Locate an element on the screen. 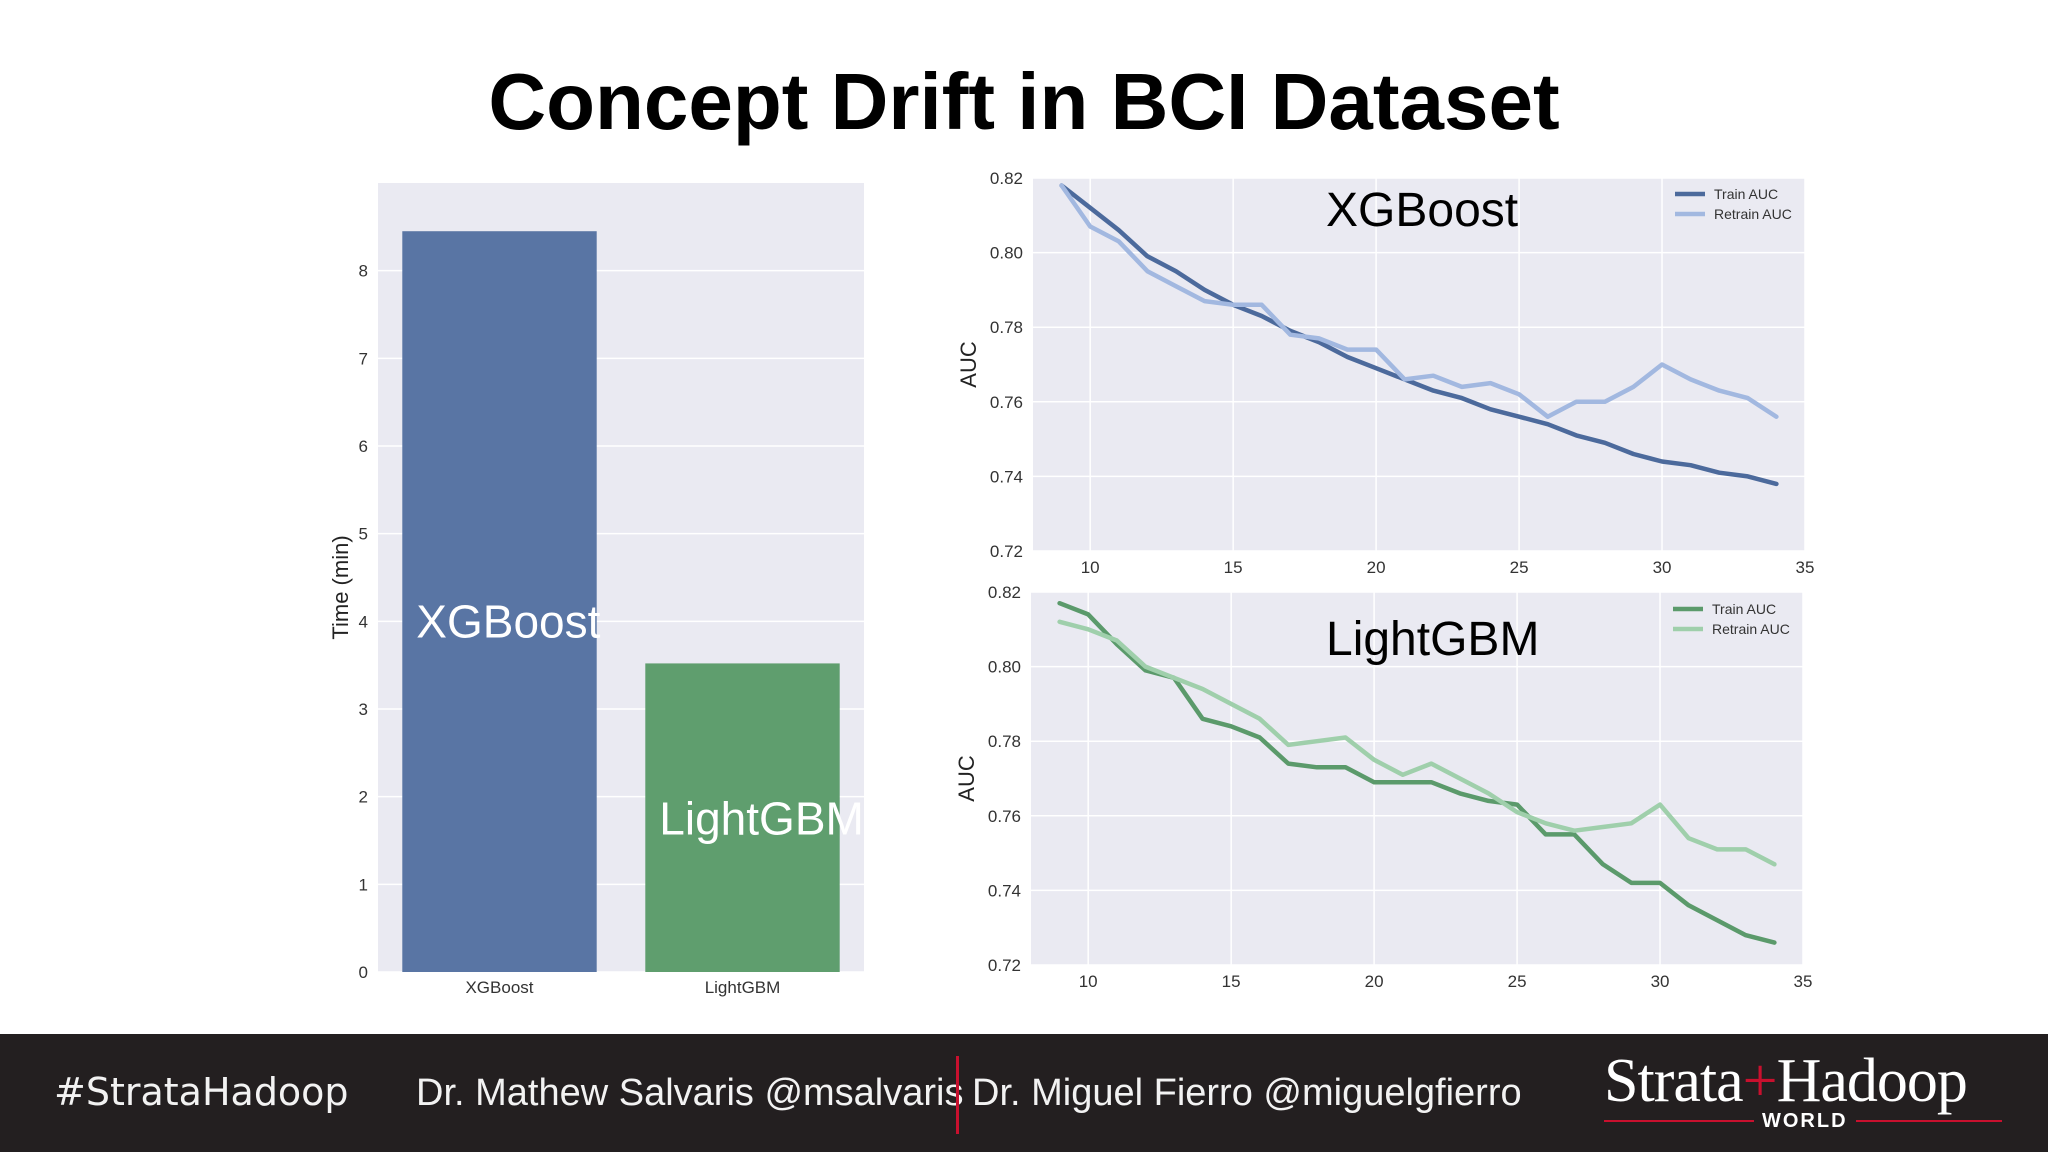 Image resolution: width=2048 pixels, height=1152 pixels. x-tick-label: XGBoost is located at coordinates (499, 987).